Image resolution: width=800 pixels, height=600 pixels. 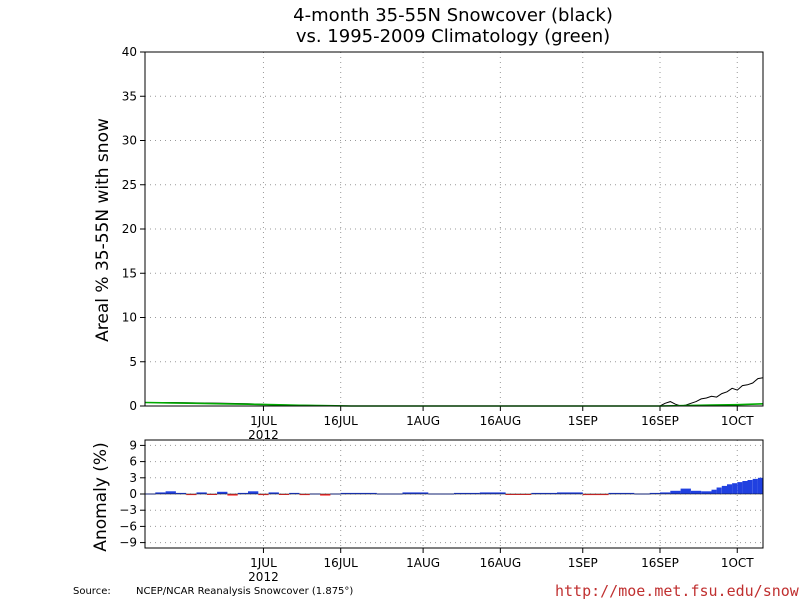 What do you see at coordinates (129, 141) in the screenshot?
I see `top-ytick-label-6: 30` at bounding box center [129, 141].